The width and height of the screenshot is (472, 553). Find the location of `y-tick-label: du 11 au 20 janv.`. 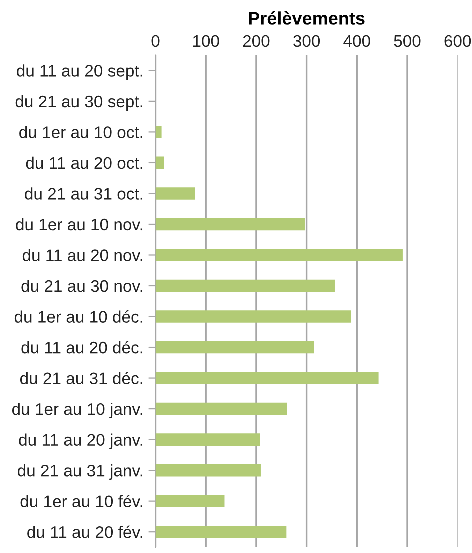

y-tick-label: du 11 au 20 janv. is located at coordinates (80, 442).